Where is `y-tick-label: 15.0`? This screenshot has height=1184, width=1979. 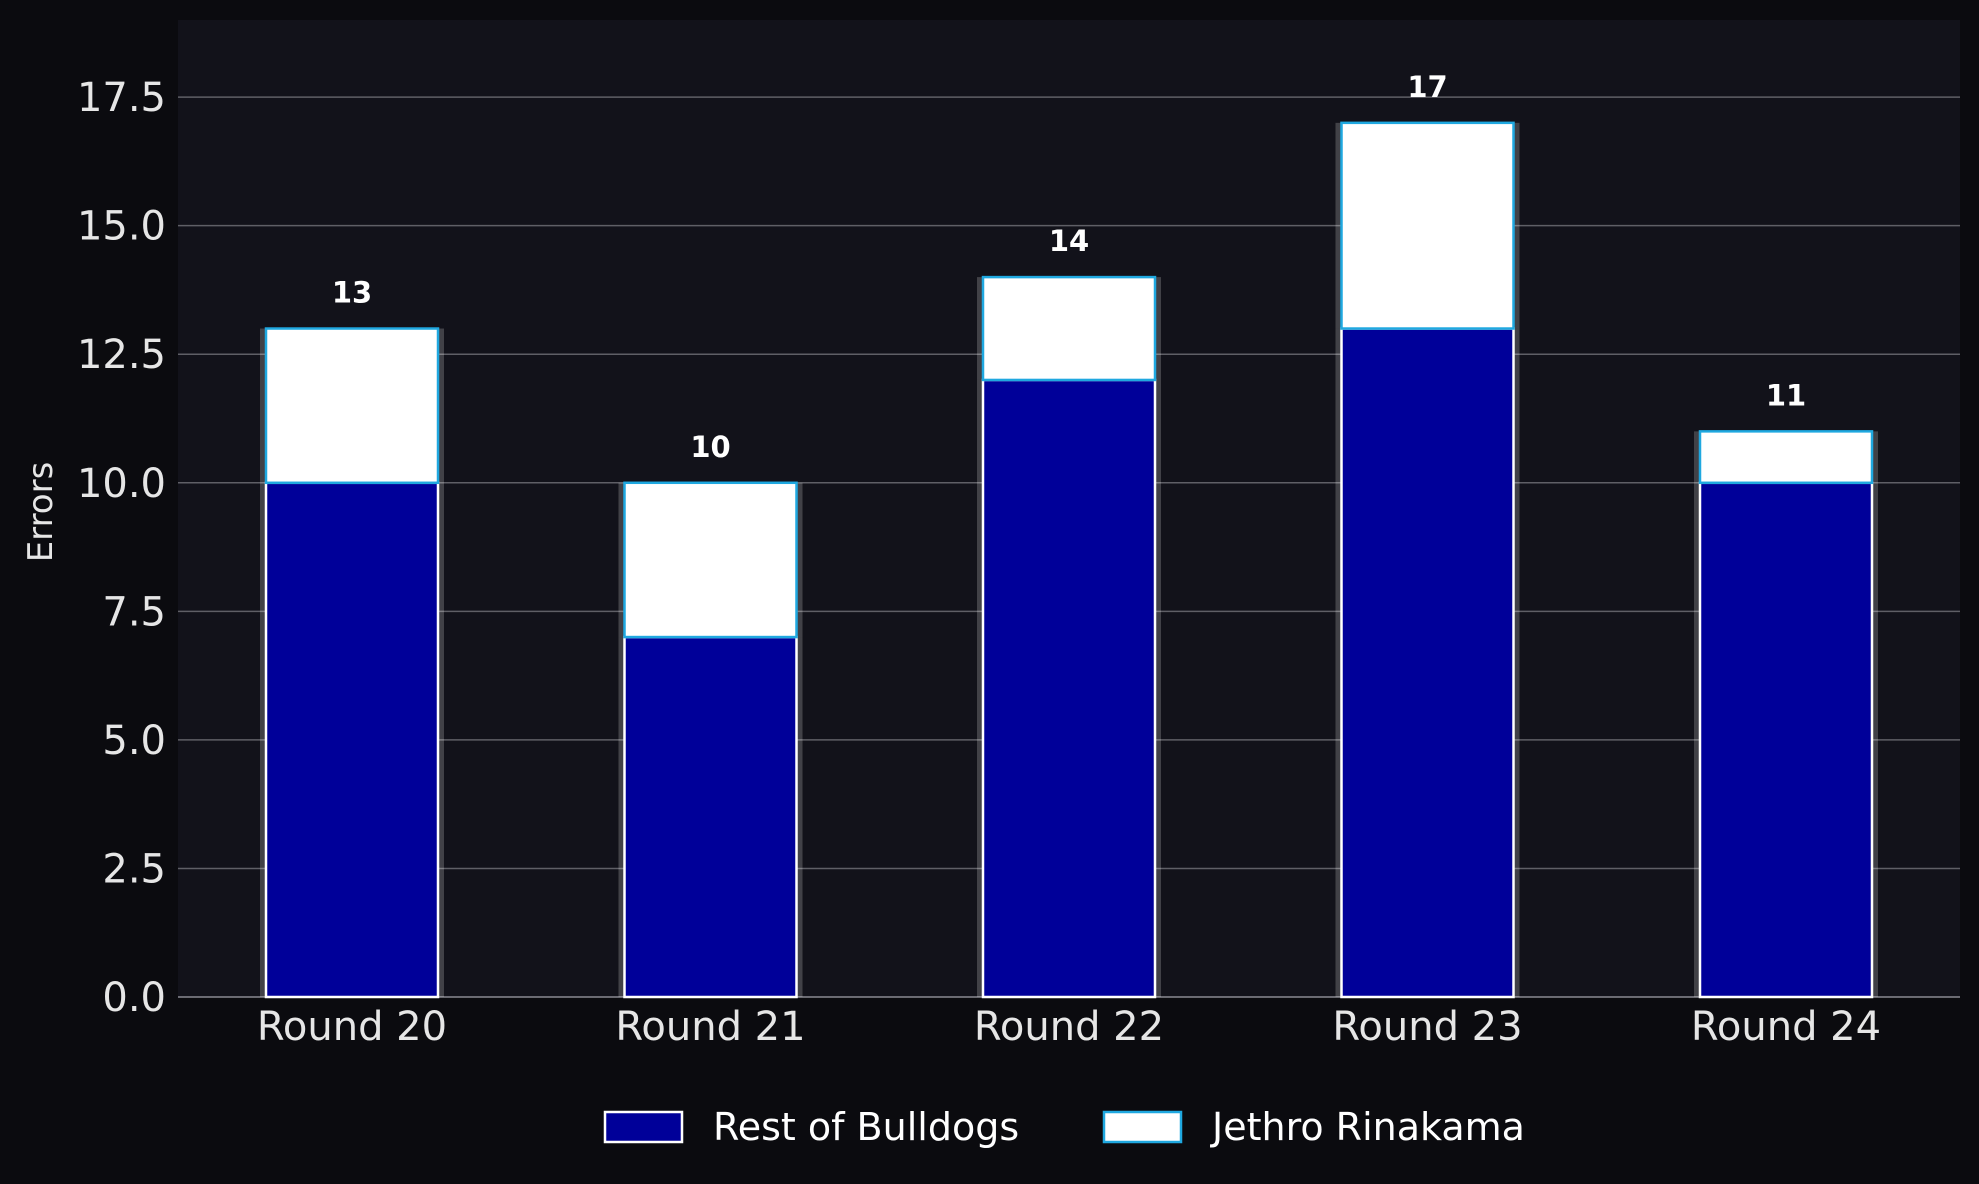 y-tick-label: 15.0 is located at coordinates (121, 227).